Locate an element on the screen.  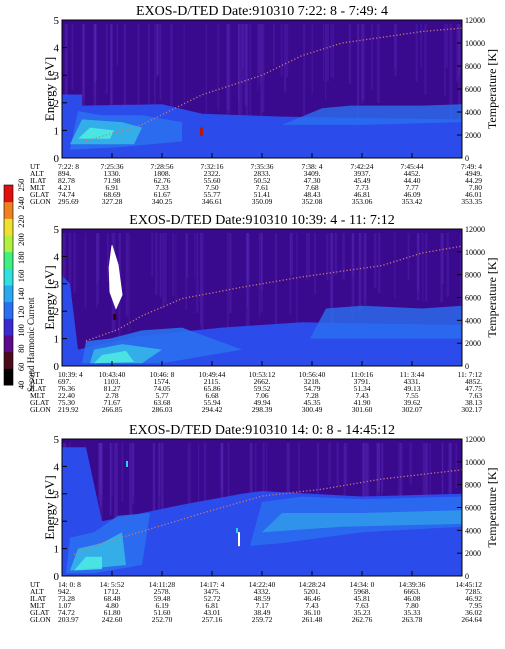
table-cell: 74.74 is located at coordinates (66, 194).